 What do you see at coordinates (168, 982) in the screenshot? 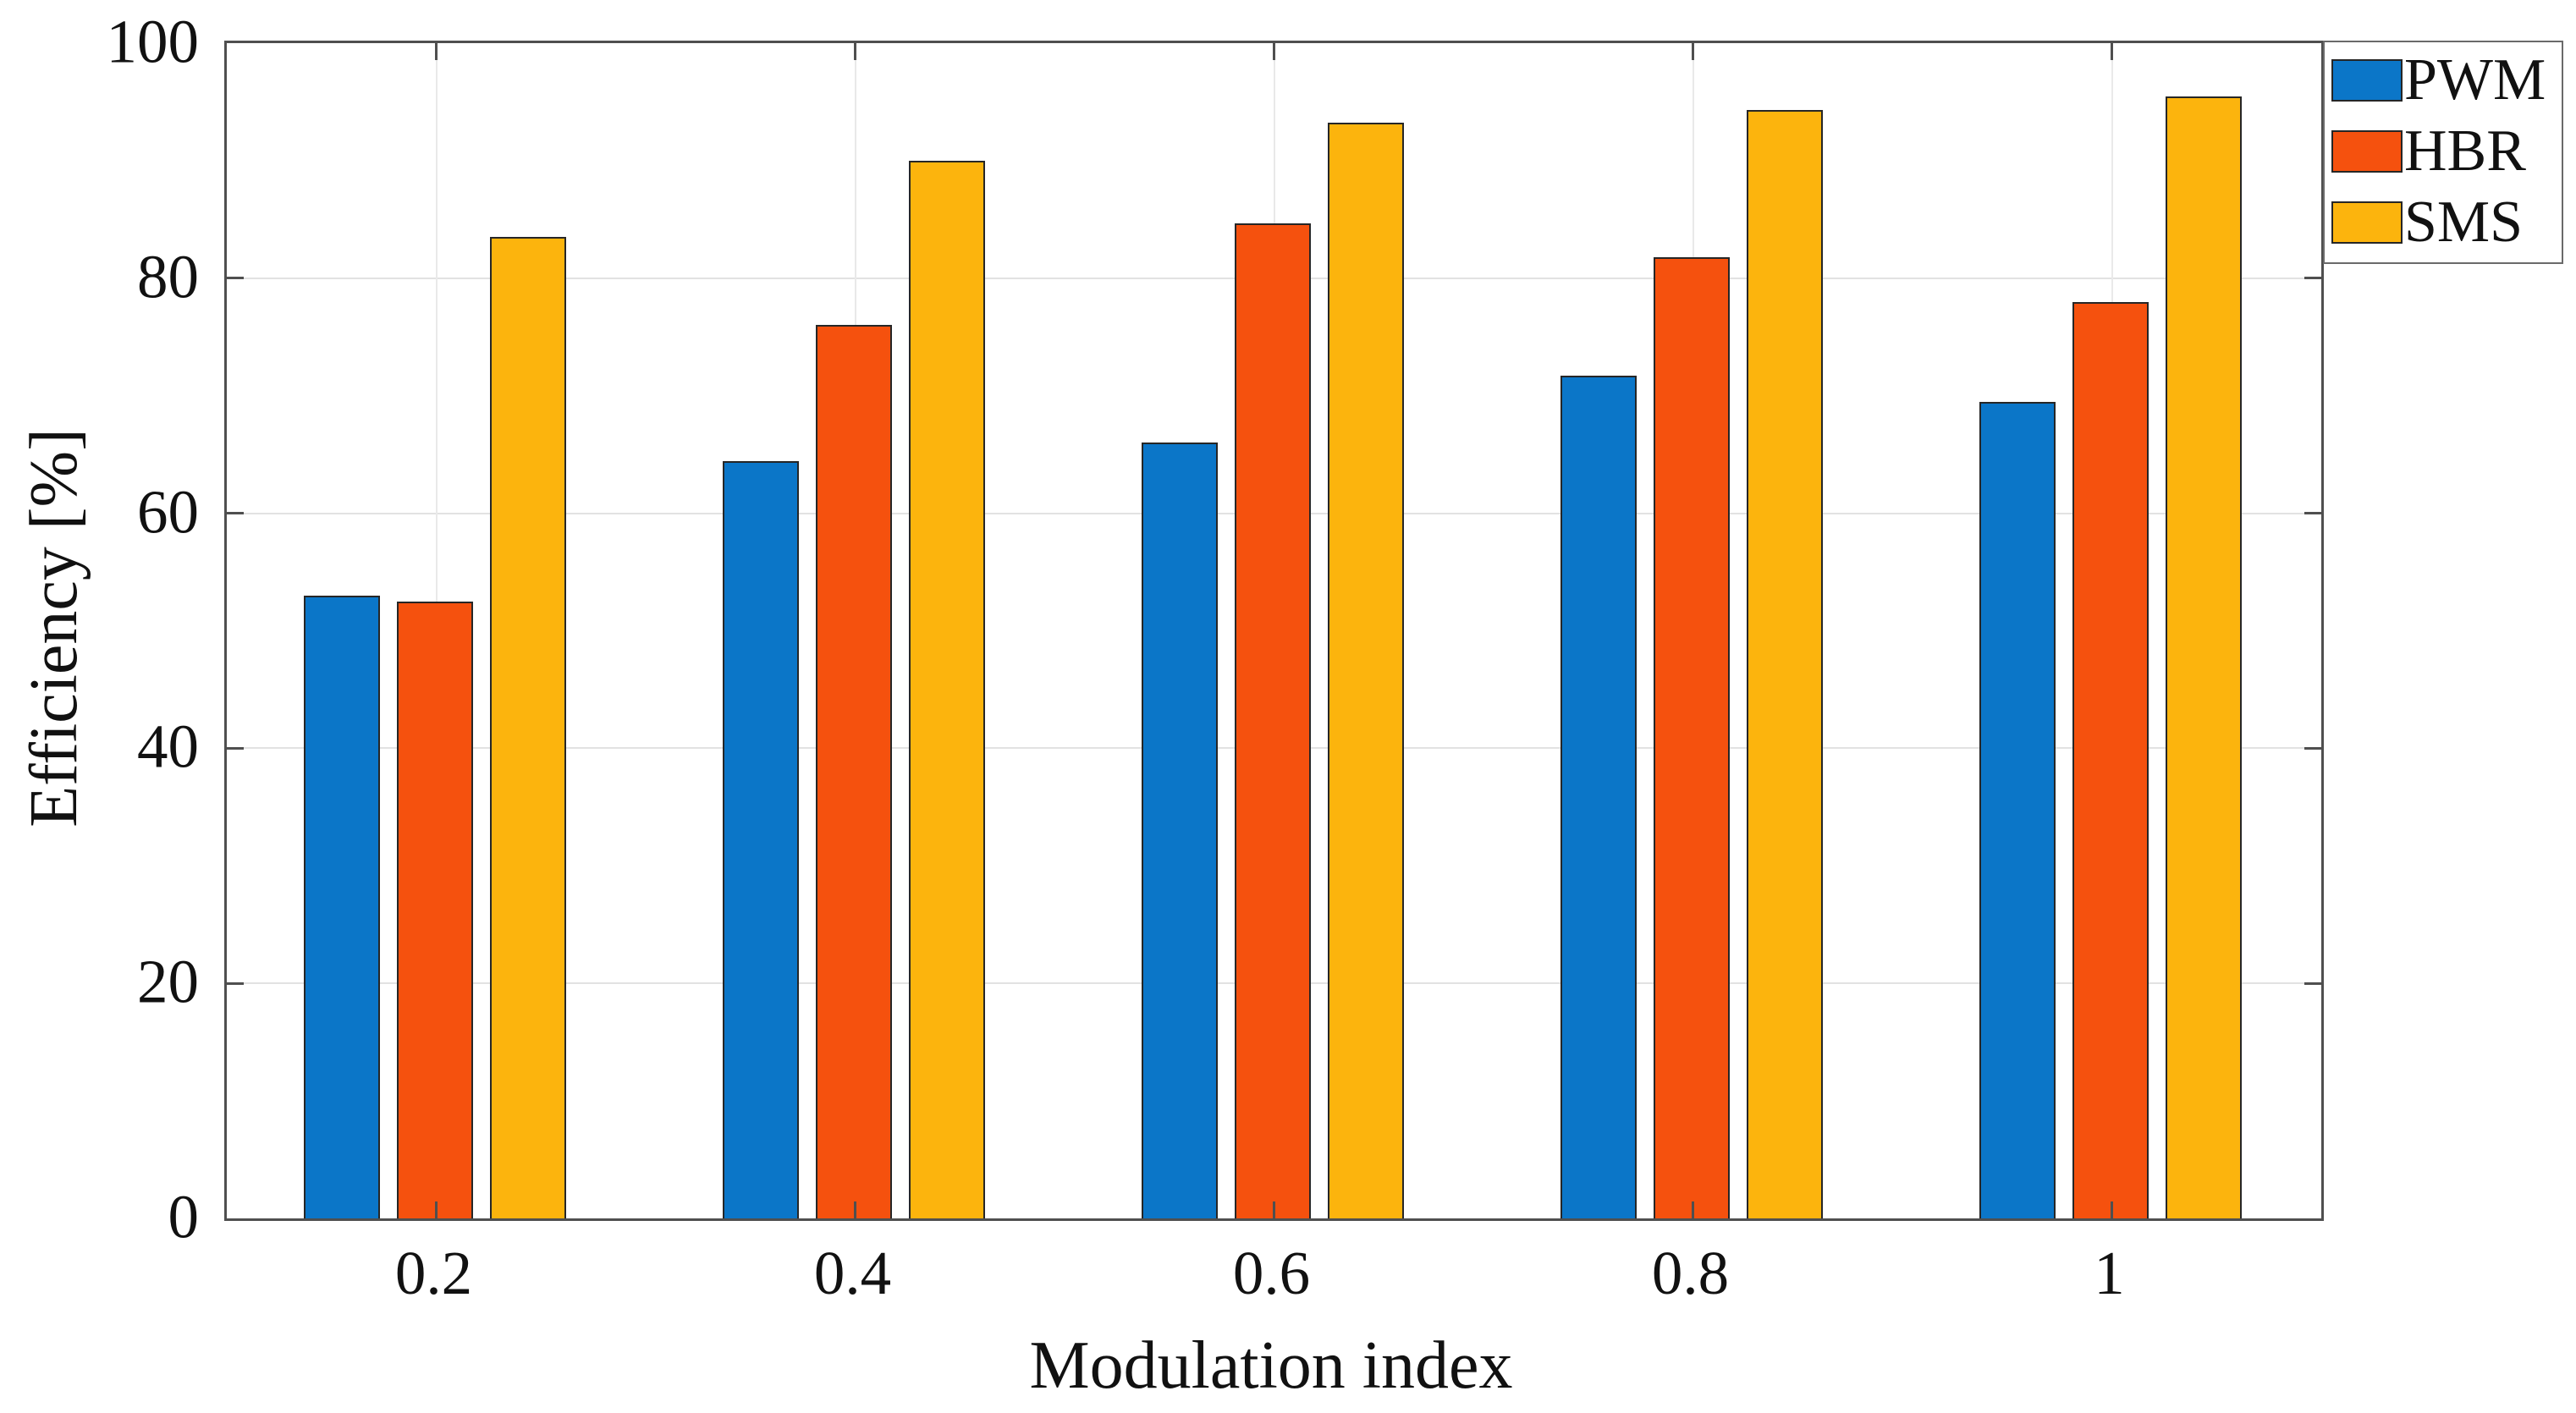
I see `y-tick-label: 20` at bounding box center [168, 982].